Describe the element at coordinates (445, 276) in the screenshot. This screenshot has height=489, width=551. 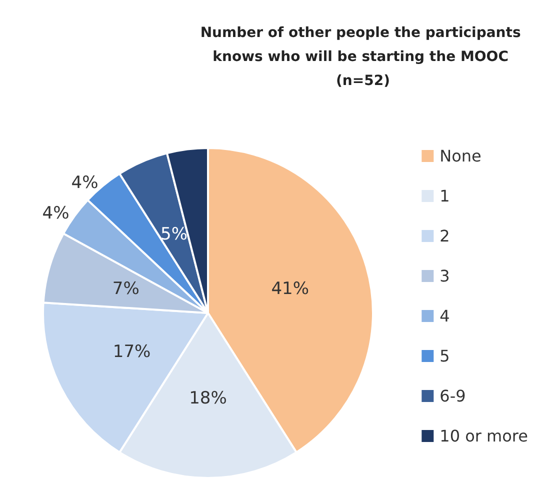
I see `legend-label: 3` at that location.